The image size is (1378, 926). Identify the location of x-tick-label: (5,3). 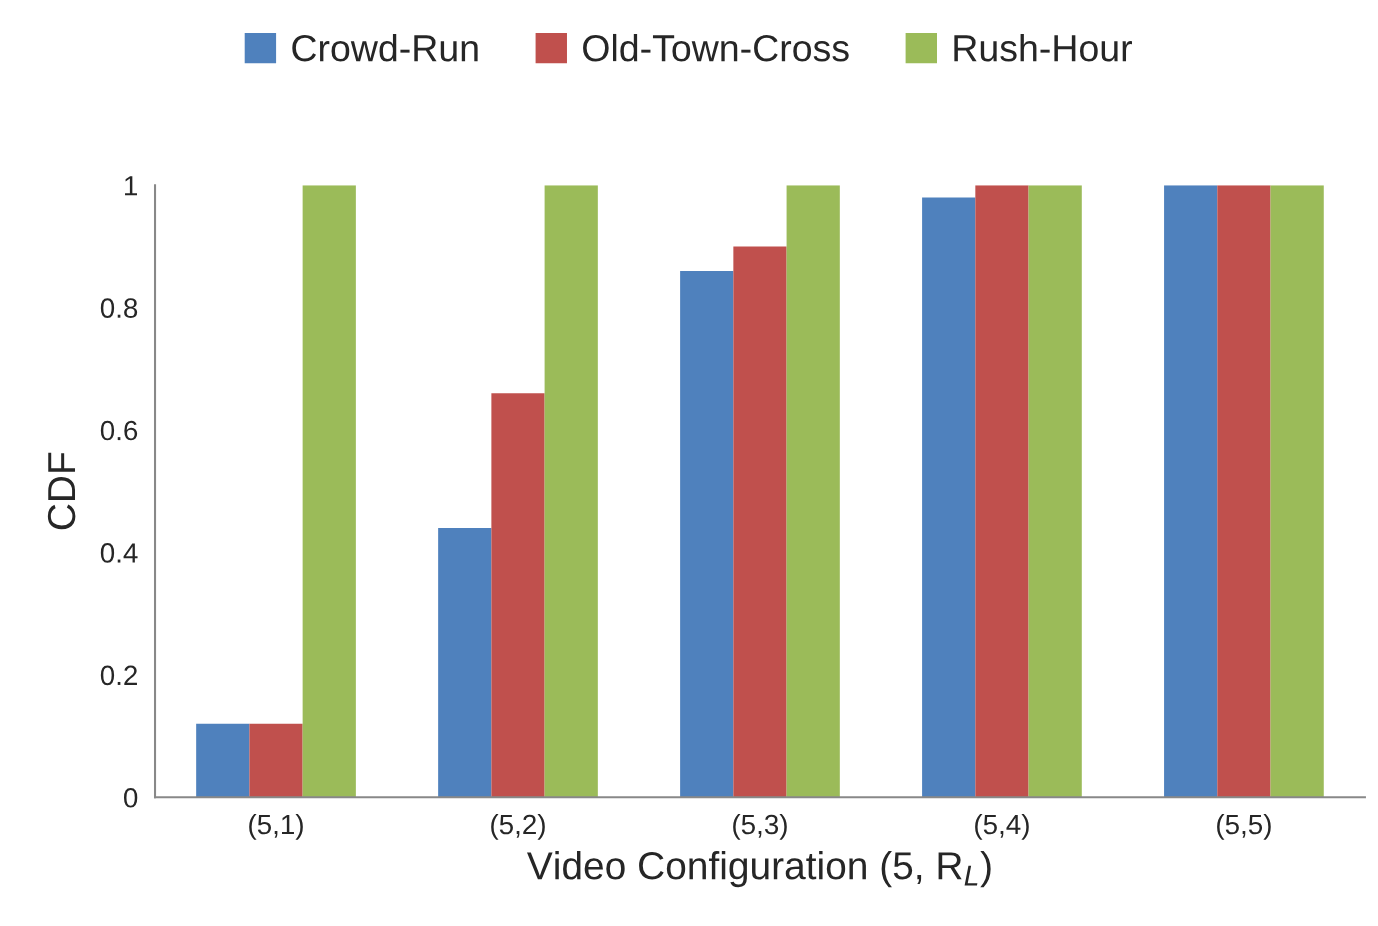
(760, 826).